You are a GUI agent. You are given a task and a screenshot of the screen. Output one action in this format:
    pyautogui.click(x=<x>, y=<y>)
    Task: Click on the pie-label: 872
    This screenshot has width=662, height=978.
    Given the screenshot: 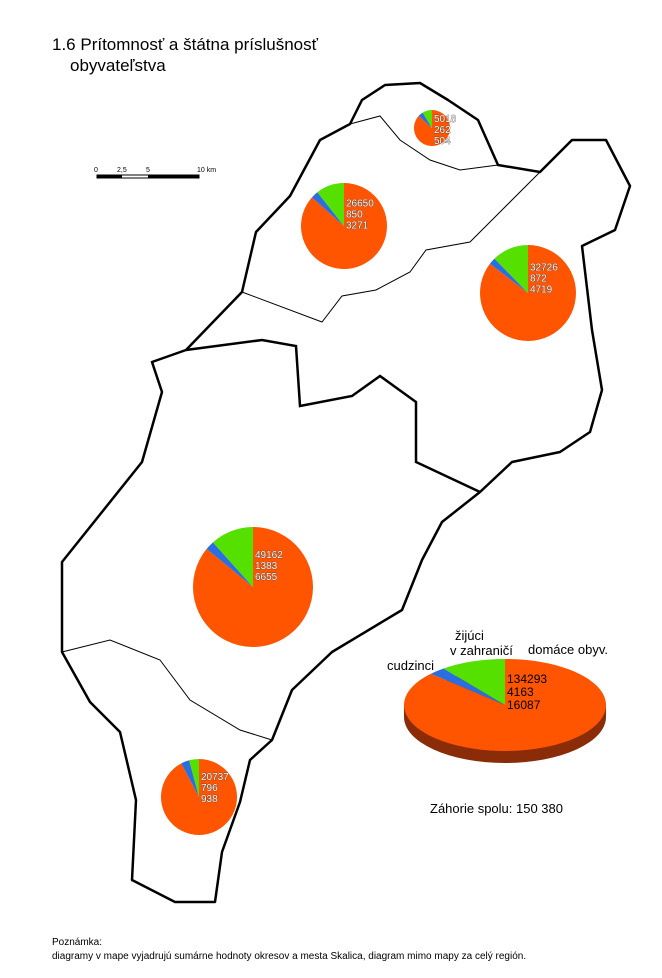 What is the action you would take?
    pyautogui.click(x=538, y=279)
    